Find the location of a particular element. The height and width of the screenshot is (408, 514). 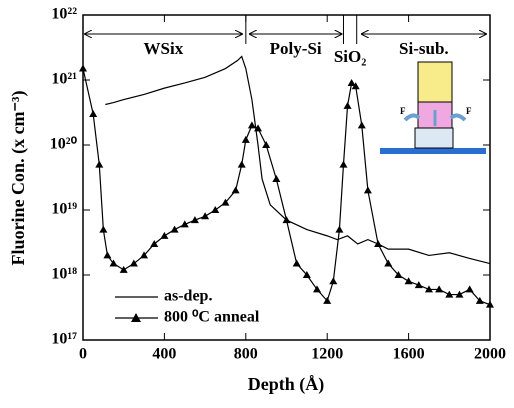

wsix-block is located at coordinates (435, 82).